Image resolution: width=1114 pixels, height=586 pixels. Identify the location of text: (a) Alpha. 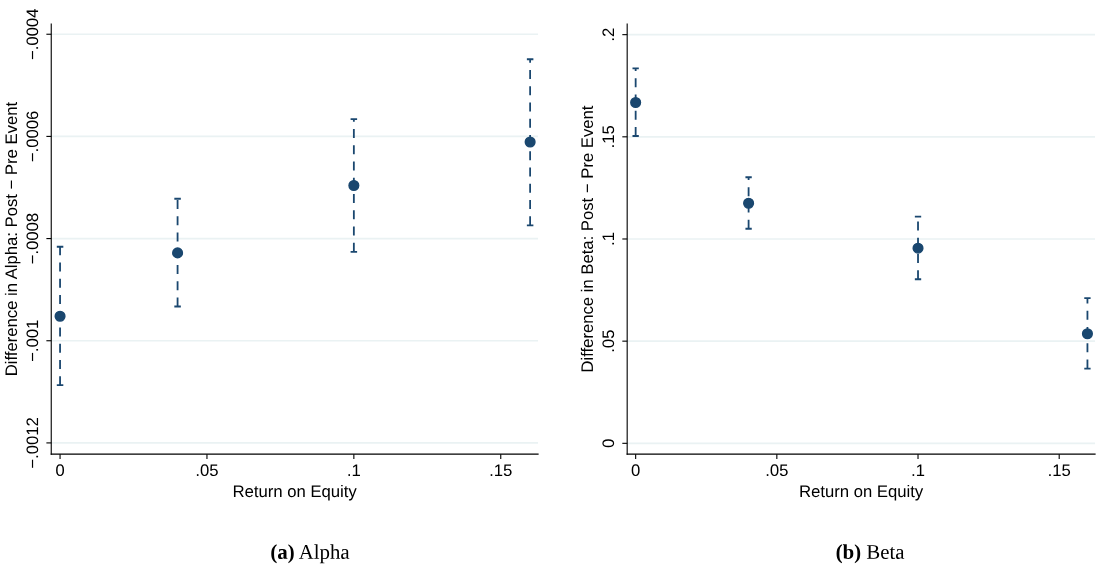
(310, 554).